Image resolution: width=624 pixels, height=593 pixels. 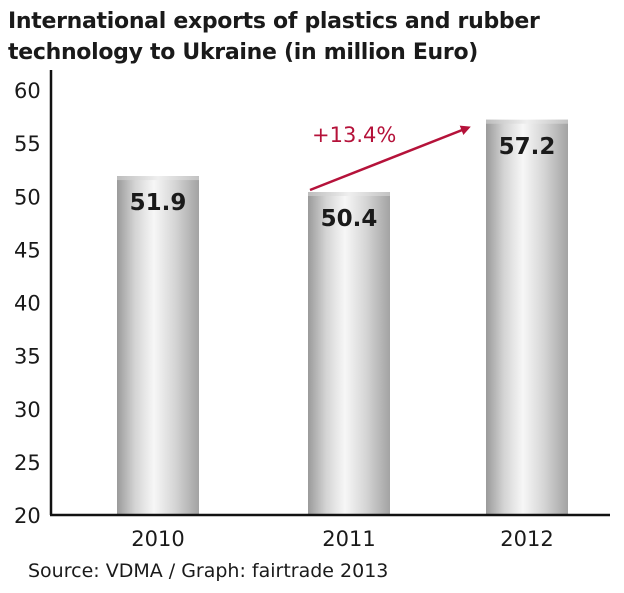 What do you see at coordinates (348, 539) in the screenshot?
I see `x-tick-label-2011: 2011` at bounding box center [348, 539].